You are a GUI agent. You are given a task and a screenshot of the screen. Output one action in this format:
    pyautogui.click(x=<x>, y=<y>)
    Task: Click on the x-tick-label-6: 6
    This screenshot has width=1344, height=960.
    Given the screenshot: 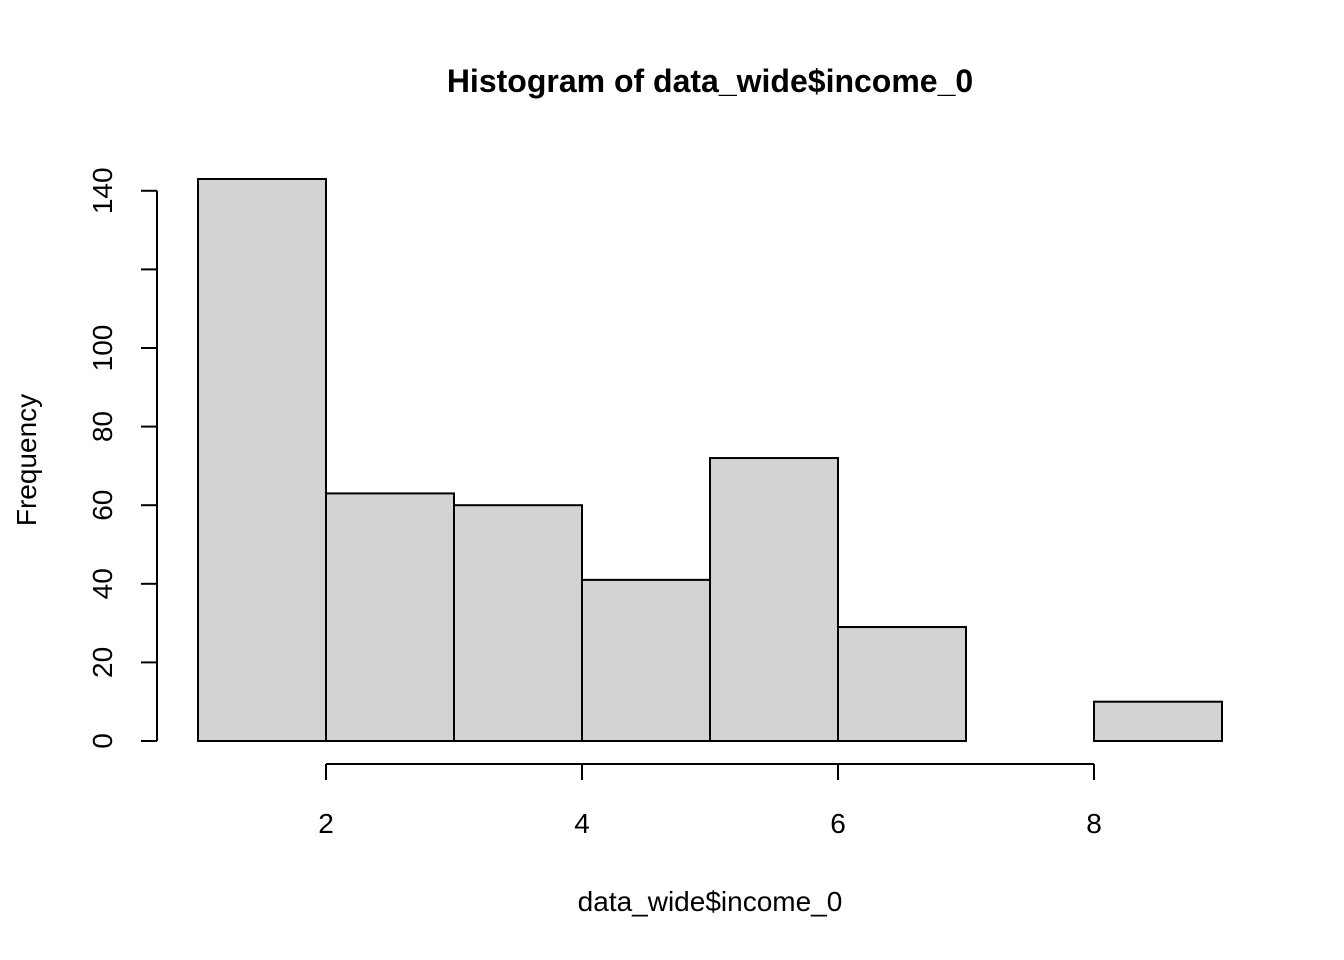 What is the action you would take?
    pyautogui.click(x=838, y=823)
    